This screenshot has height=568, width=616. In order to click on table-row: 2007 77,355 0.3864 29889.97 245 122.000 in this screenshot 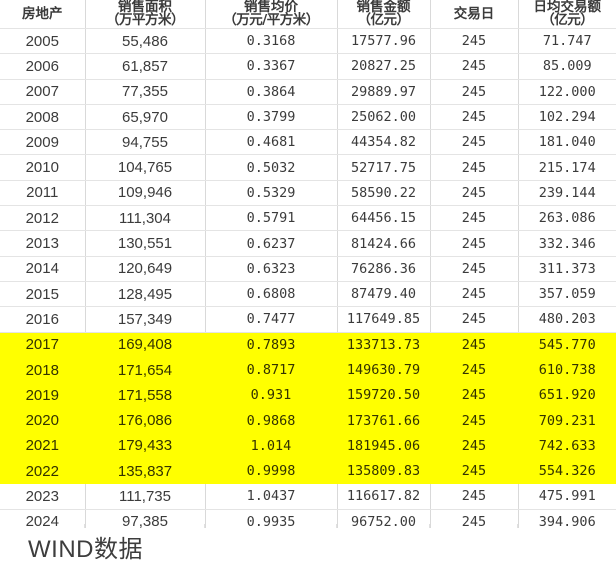, I will do `click(308, 92)`.